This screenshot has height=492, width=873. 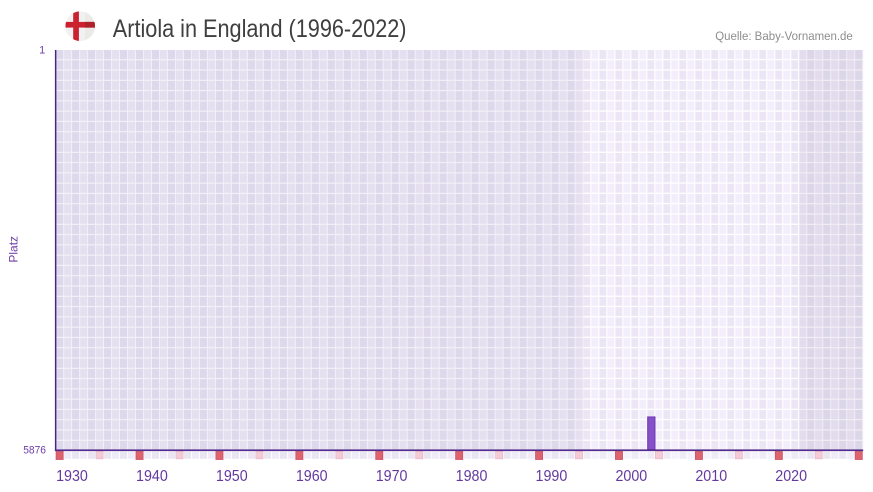 I want to click on svg-text: 1940, so click(x=152, y=476).